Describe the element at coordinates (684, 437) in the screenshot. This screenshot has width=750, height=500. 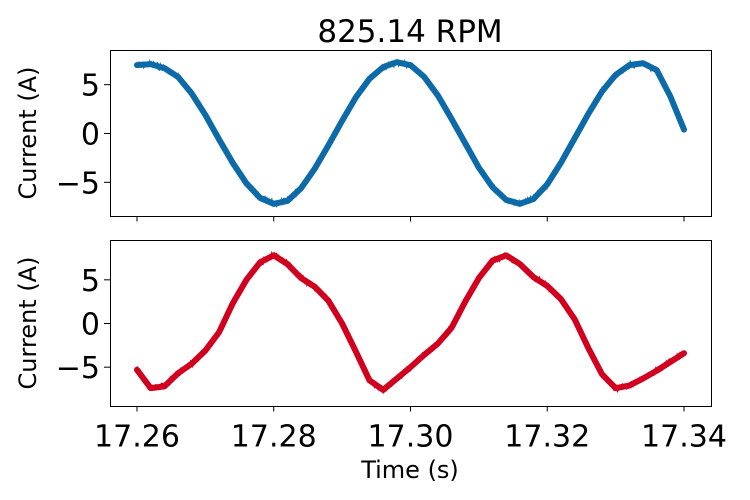
I see `x-tick-label: 17.34` at that location.